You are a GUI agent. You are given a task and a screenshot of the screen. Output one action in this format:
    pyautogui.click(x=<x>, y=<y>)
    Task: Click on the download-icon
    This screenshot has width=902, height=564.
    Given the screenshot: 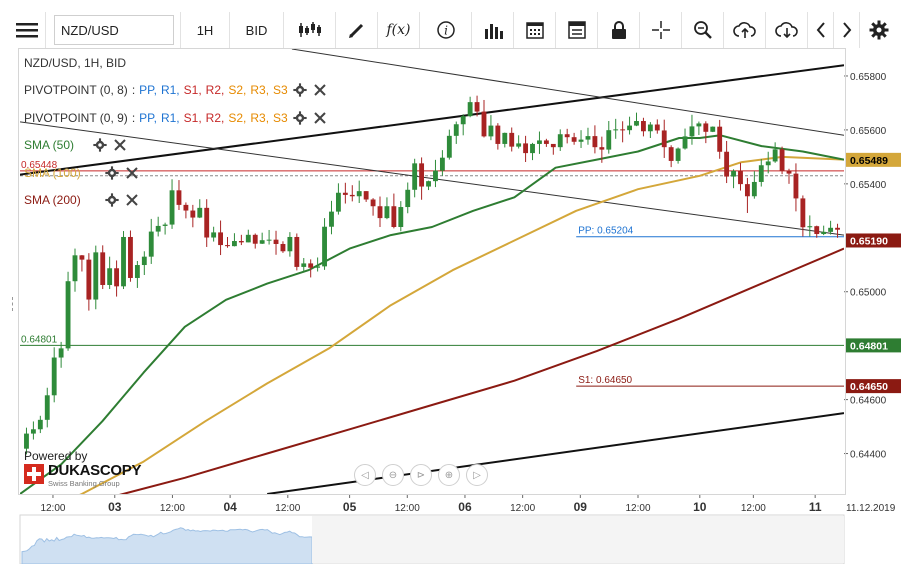 What is the action you would take?
    pyautogui.click(x=786, y=30)
    